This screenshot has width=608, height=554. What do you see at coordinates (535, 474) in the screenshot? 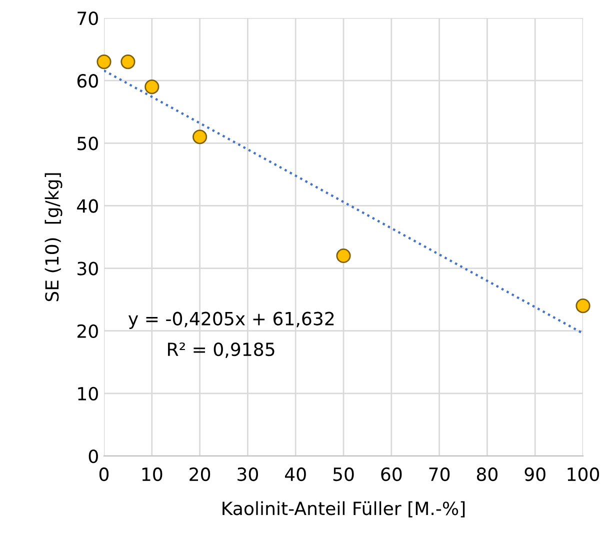
I see `x-tick-label: 90` at bounding box center [535, 474].